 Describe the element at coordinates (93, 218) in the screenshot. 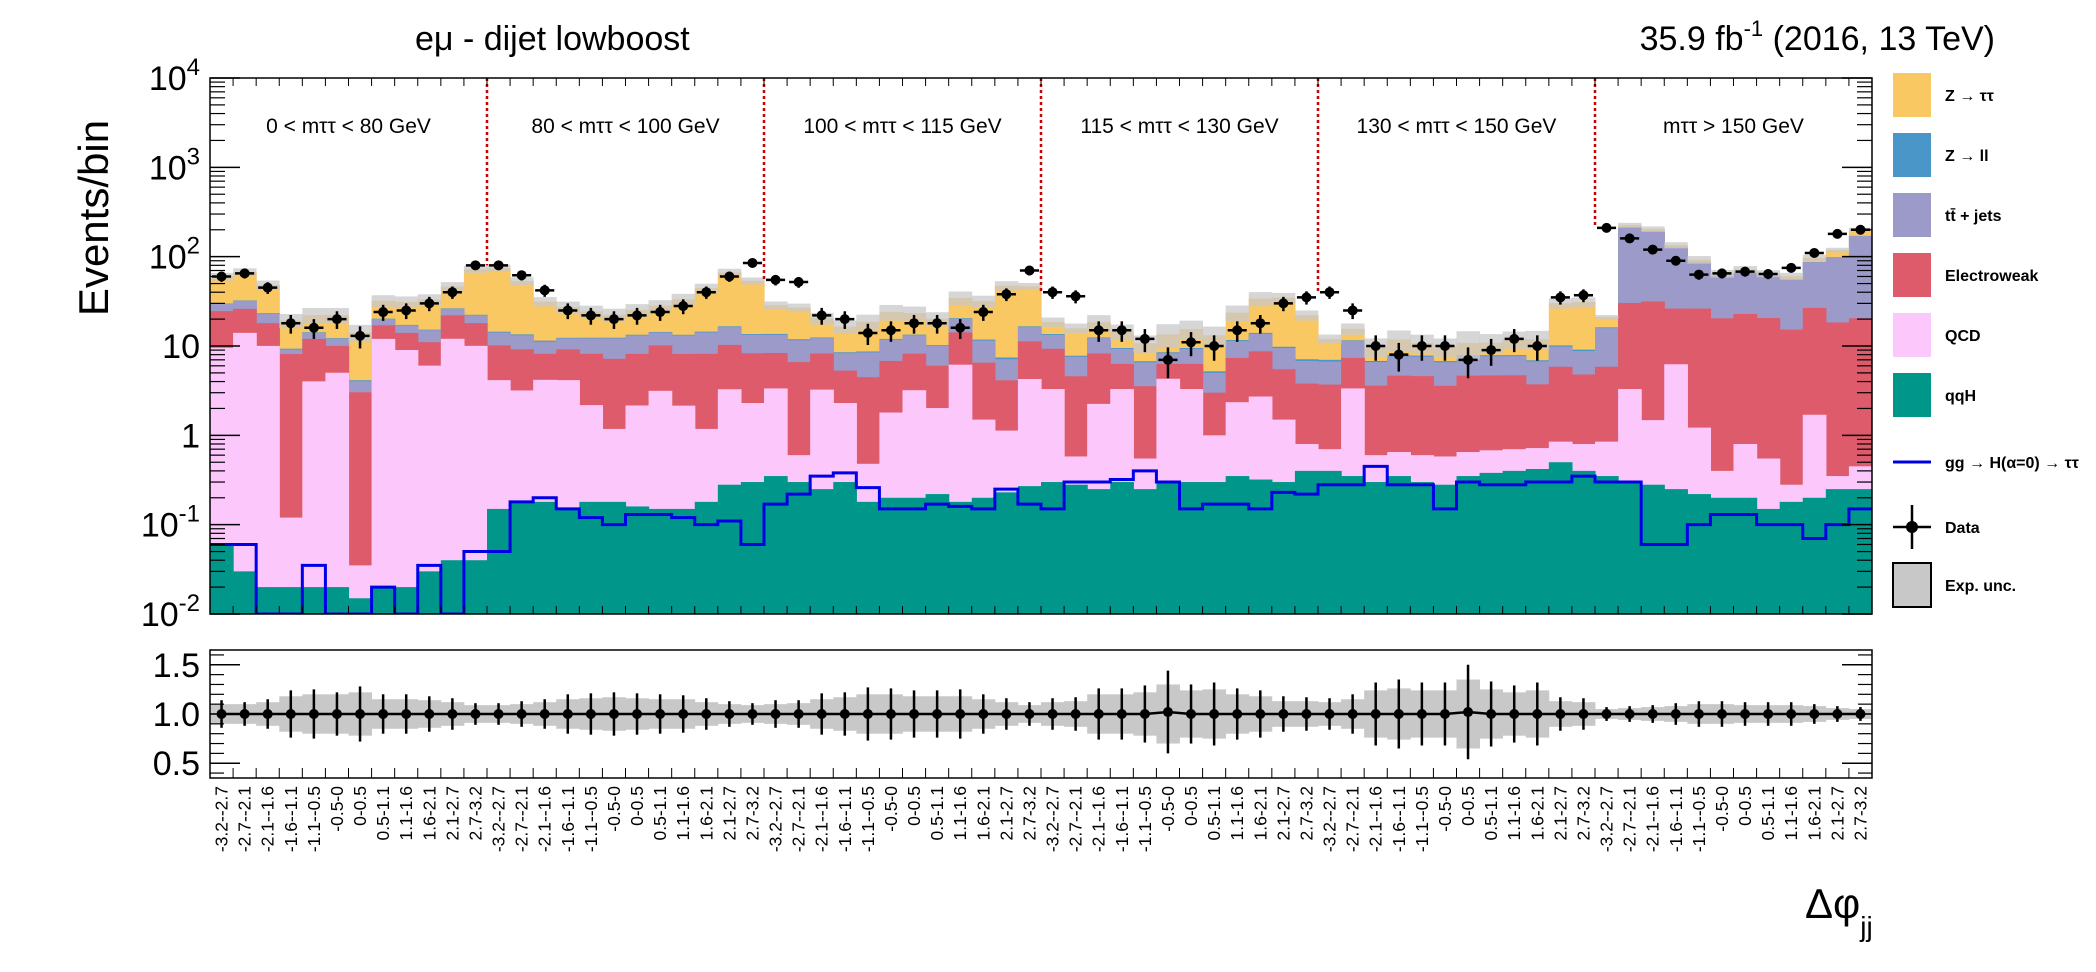

I see `y-axis-label: Events/bin` at that location.